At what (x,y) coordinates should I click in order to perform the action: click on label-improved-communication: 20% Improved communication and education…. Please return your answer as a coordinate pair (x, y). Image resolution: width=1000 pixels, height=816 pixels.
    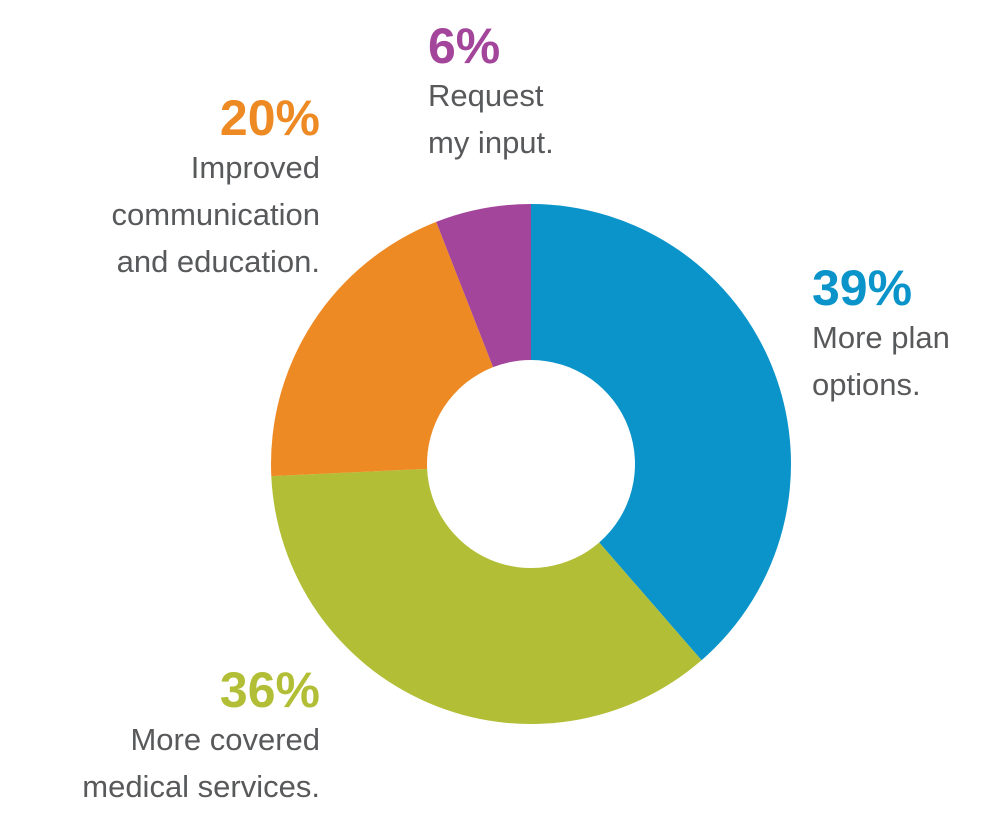
    Looking at the image, I should click on (216, 188).